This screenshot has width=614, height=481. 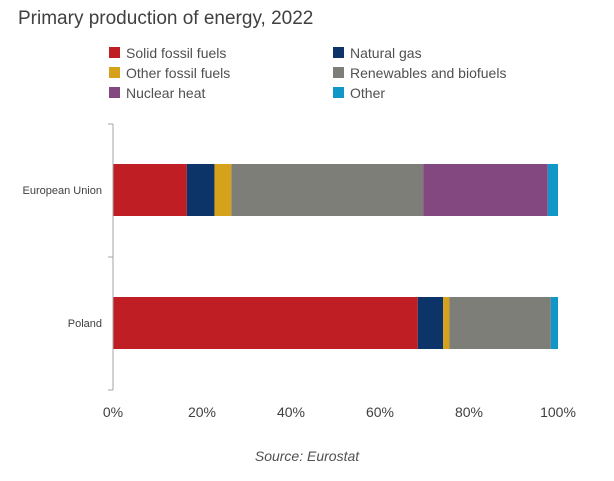 What do you see at coordinates (441, 92) in the screenshot?
I see `legend-item-other: Other` at bounding box center [441, 92].